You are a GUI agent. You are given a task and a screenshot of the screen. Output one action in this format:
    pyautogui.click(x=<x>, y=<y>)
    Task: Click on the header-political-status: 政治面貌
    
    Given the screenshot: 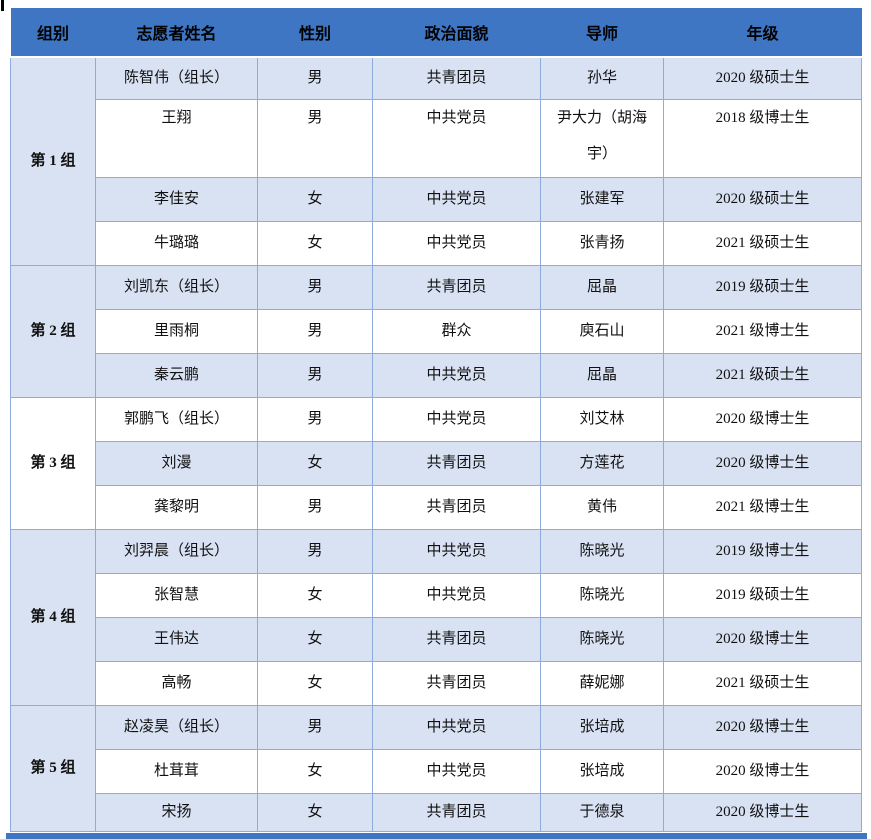 What is the action you would take?
    pyautogui.click(x=456, y=33)
    